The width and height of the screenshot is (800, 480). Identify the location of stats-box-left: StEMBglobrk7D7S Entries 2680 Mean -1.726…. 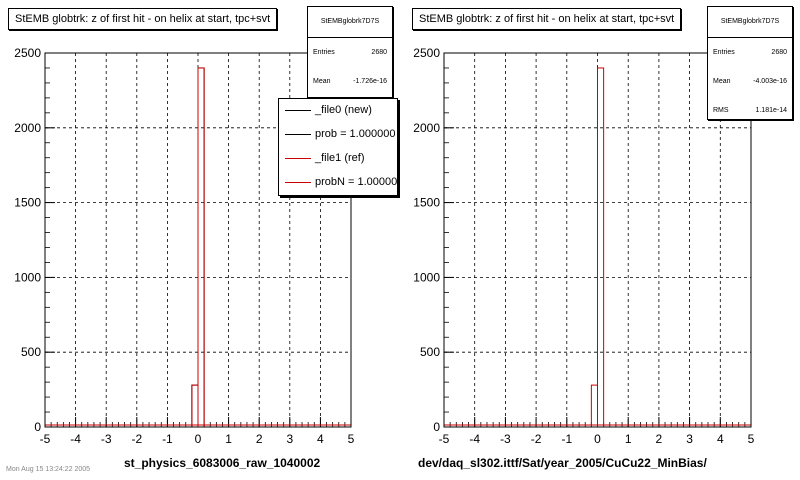
(350, 52).